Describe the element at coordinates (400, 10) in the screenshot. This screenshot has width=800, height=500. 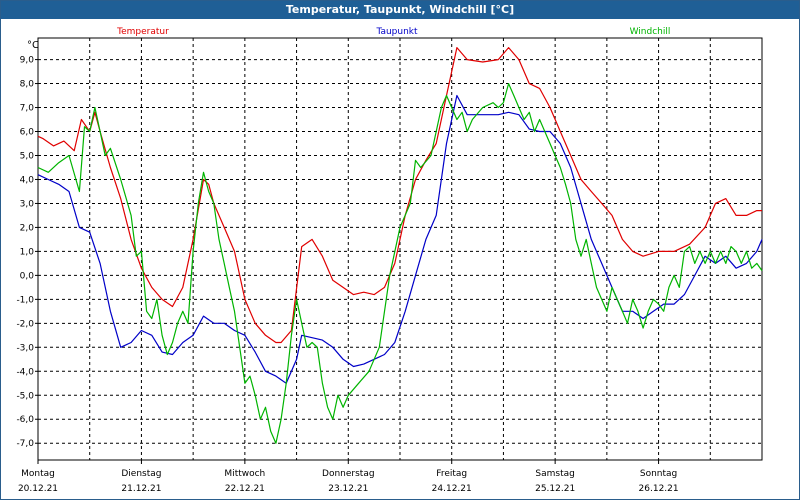
I see `chart-title: Temperatur, Taupunkt, Windchill [°C]` at that location.